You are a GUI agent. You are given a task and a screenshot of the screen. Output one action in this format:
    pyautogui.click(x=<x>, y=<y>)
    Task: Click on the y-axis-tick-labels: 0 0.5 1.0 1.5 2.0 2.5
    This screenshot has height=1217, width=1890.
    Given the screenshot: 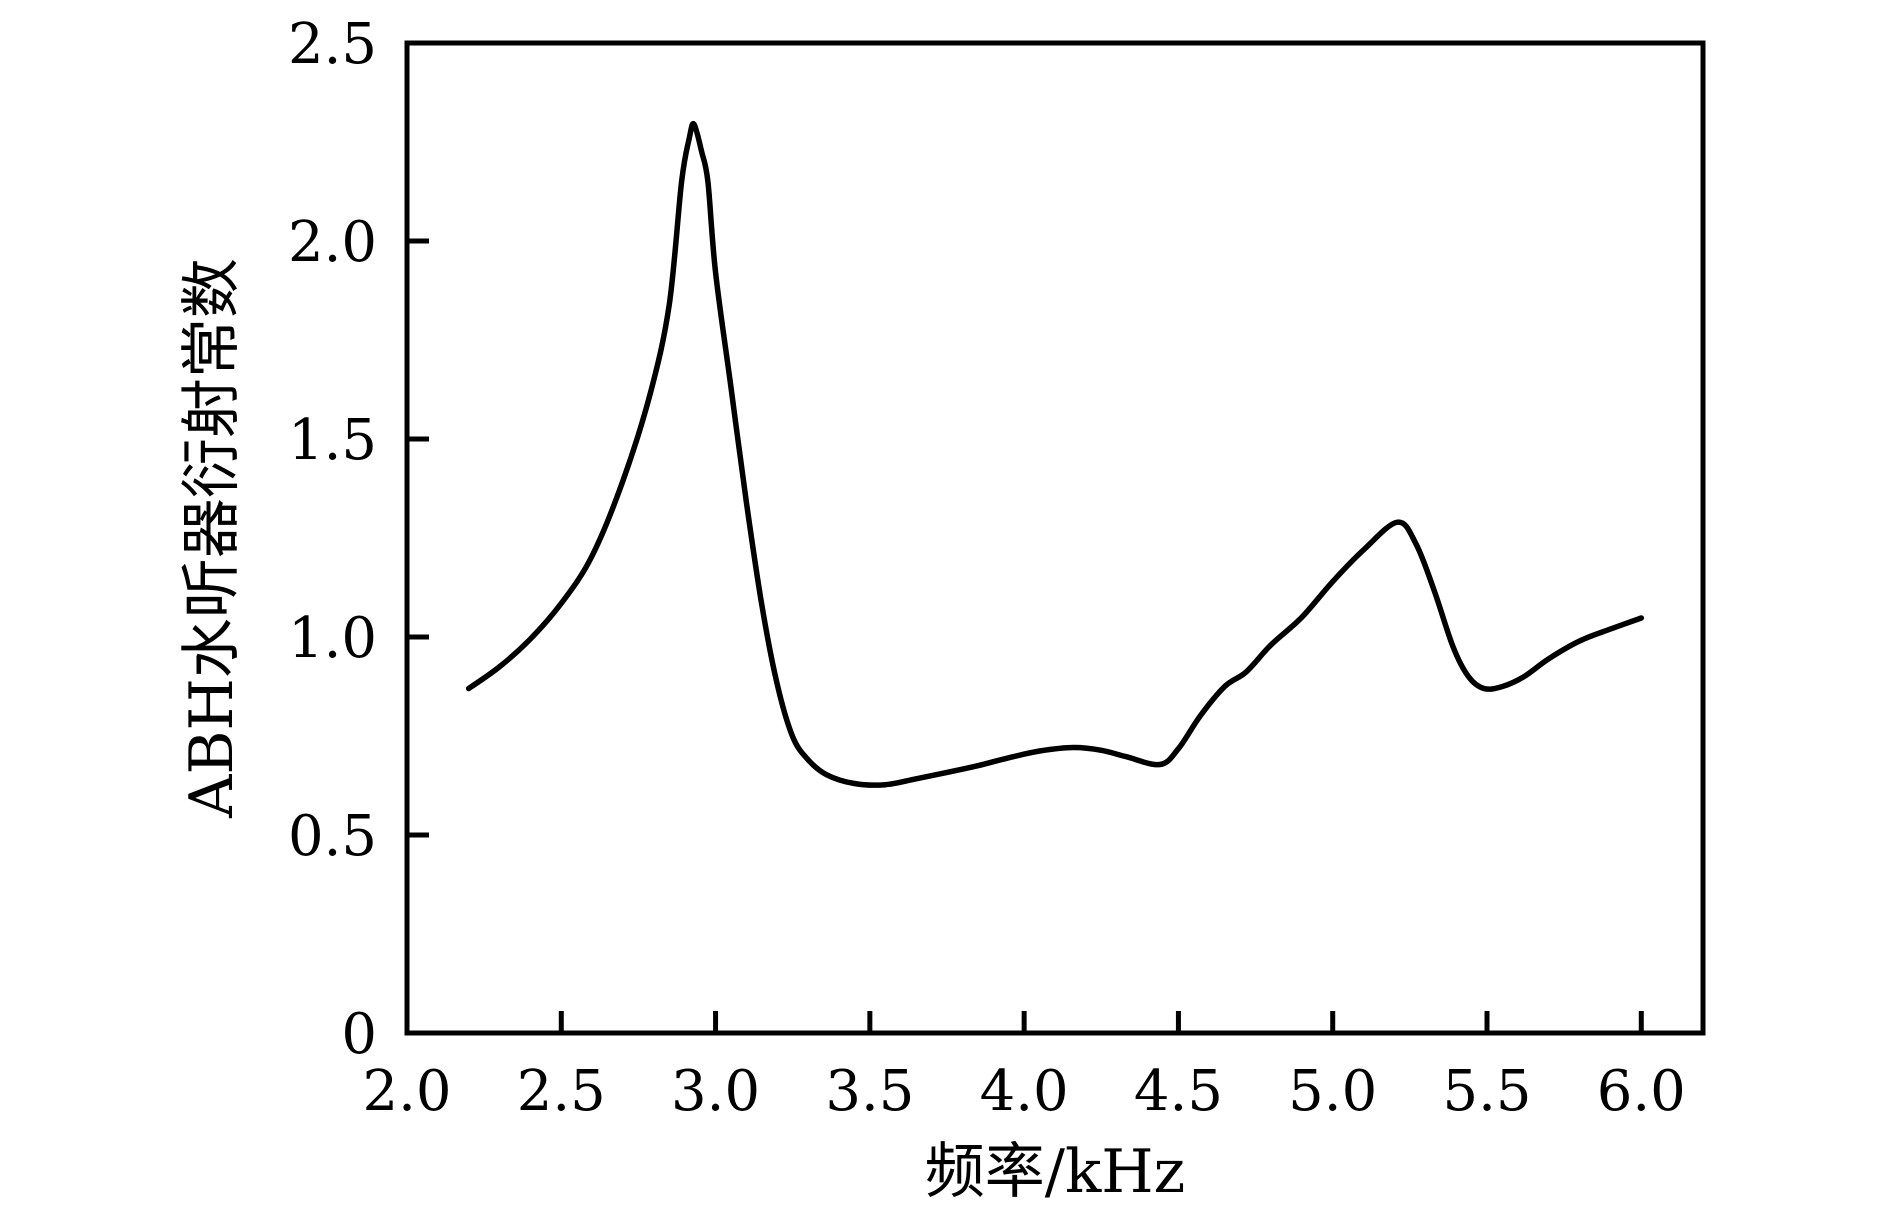 What is the action you would take?
    pyautogui.click(x=332, y=539)
    